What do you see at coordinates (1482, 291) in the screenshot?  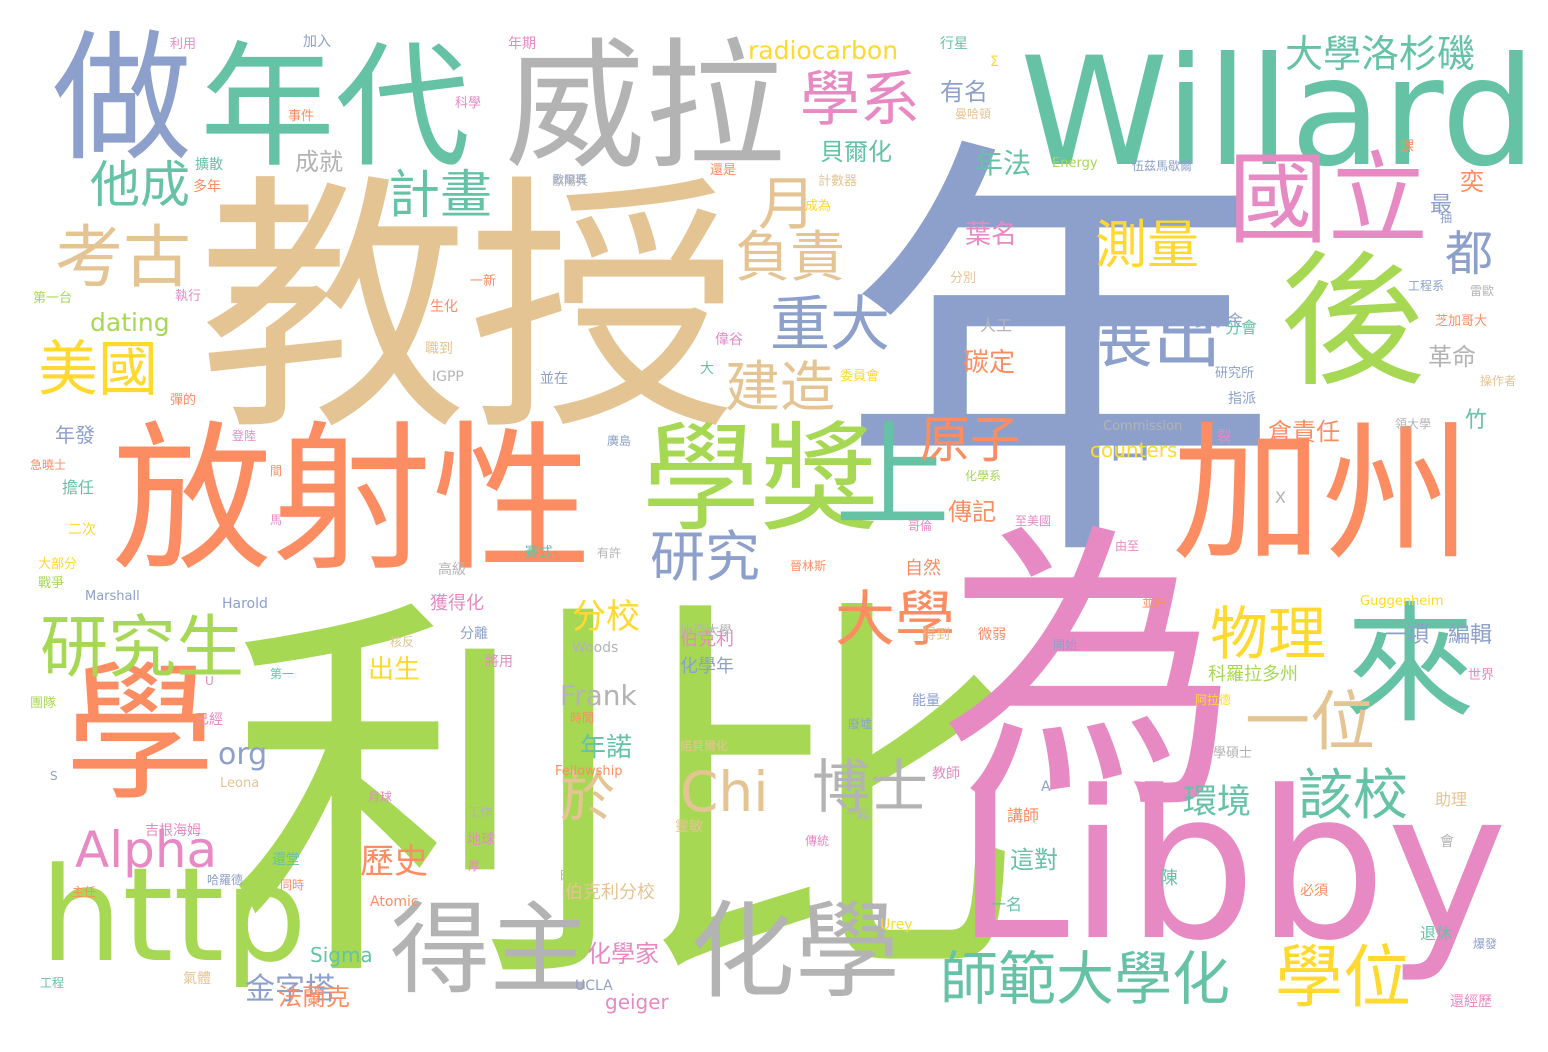 I see `word-150: 雷歐` at bounding box center [1482, 291].